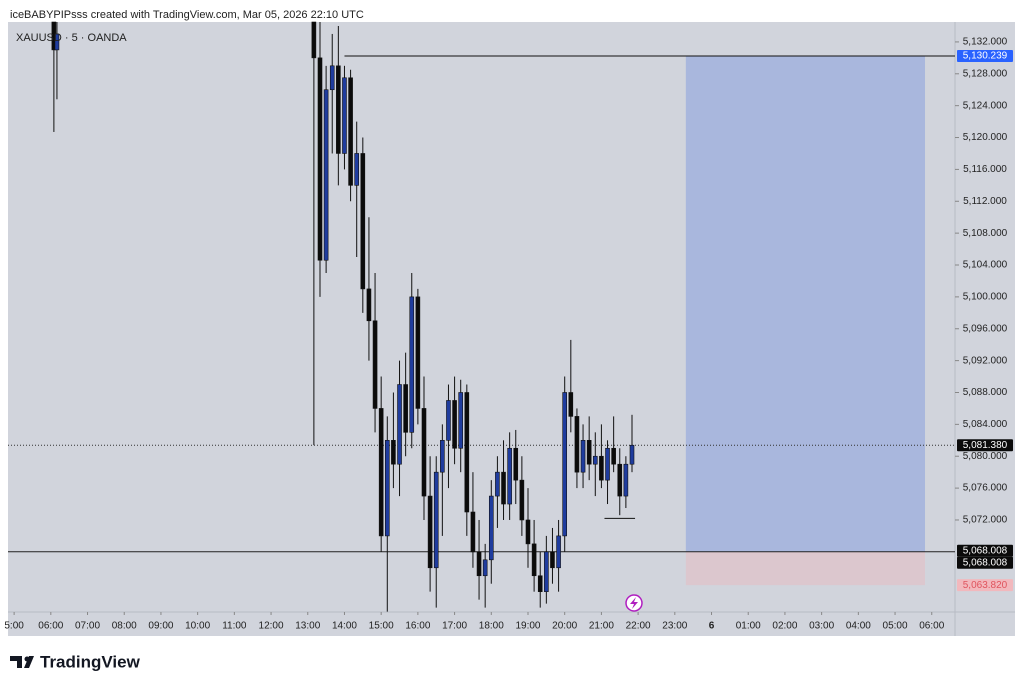 The height and width of the screenshot is (693, 1024). What do you see at coordinates (14, 626) in the screenshot?
I see `x-tick-label: 5:00` at bounding box center [14, 626].